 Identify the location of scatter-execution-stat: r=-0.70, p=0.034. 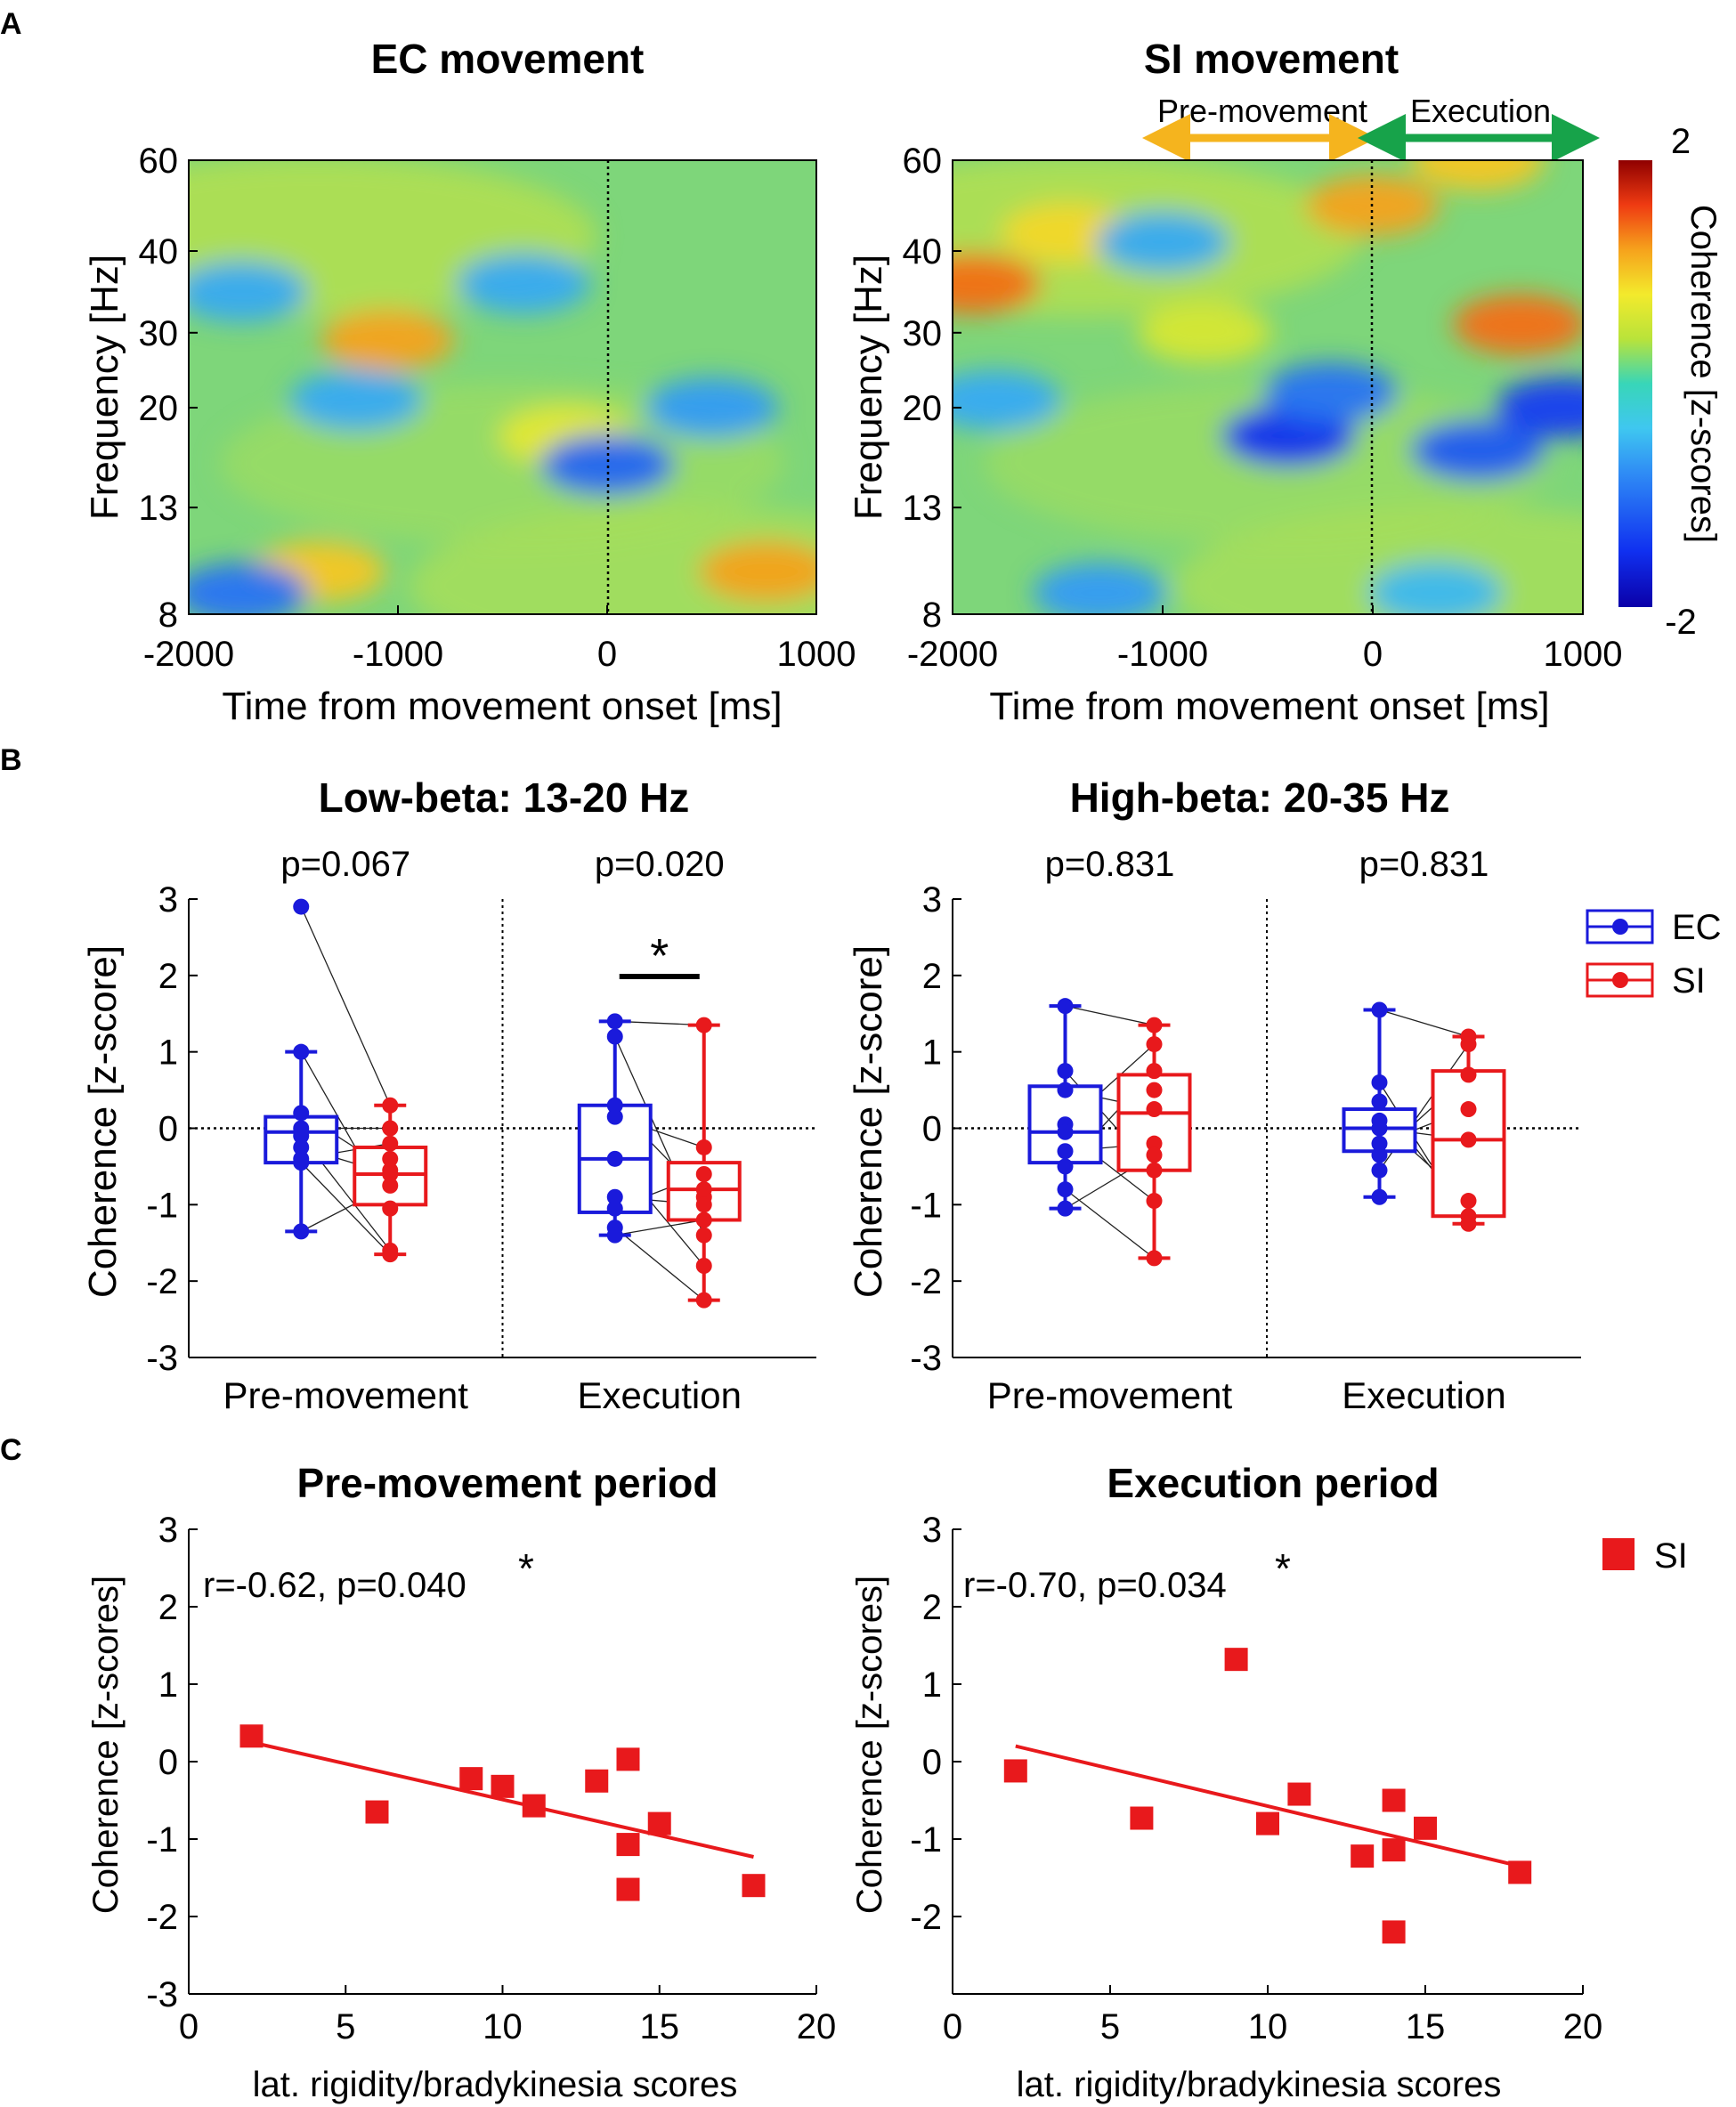
(1095, 1585).